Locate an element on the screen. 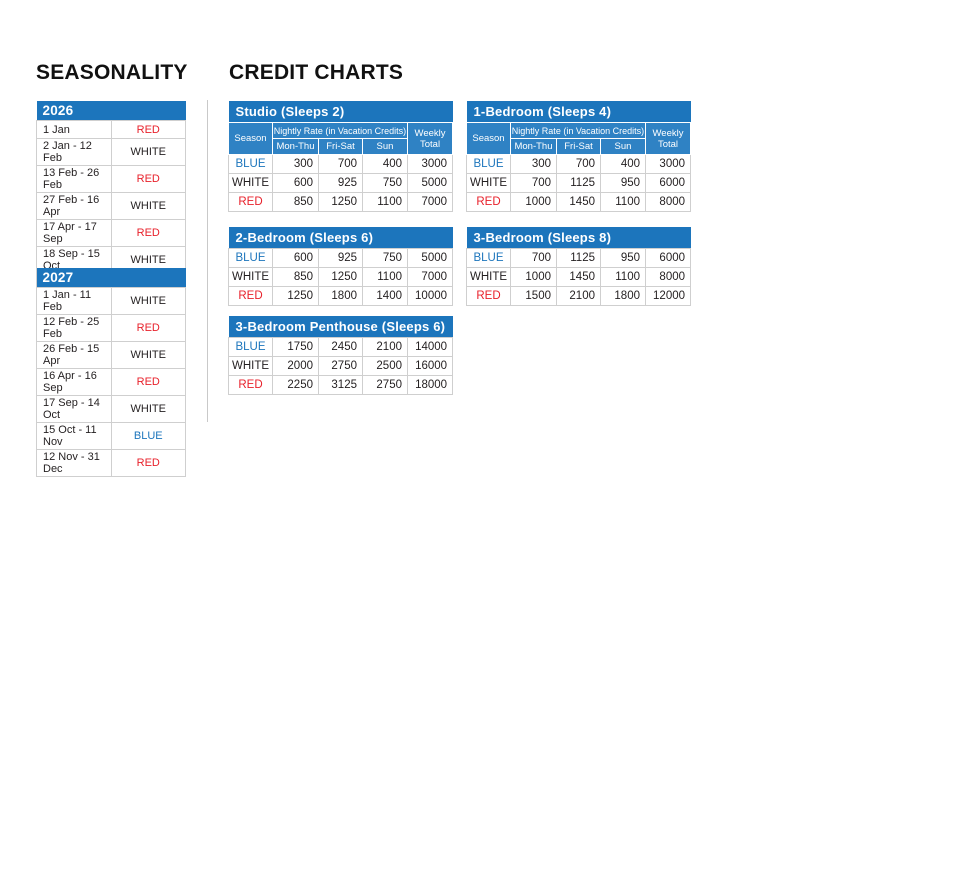 This screenshot has height=876, width=965. date-range-cell: 13 Feb - 26 Feb is located at coordinates (74, 179).